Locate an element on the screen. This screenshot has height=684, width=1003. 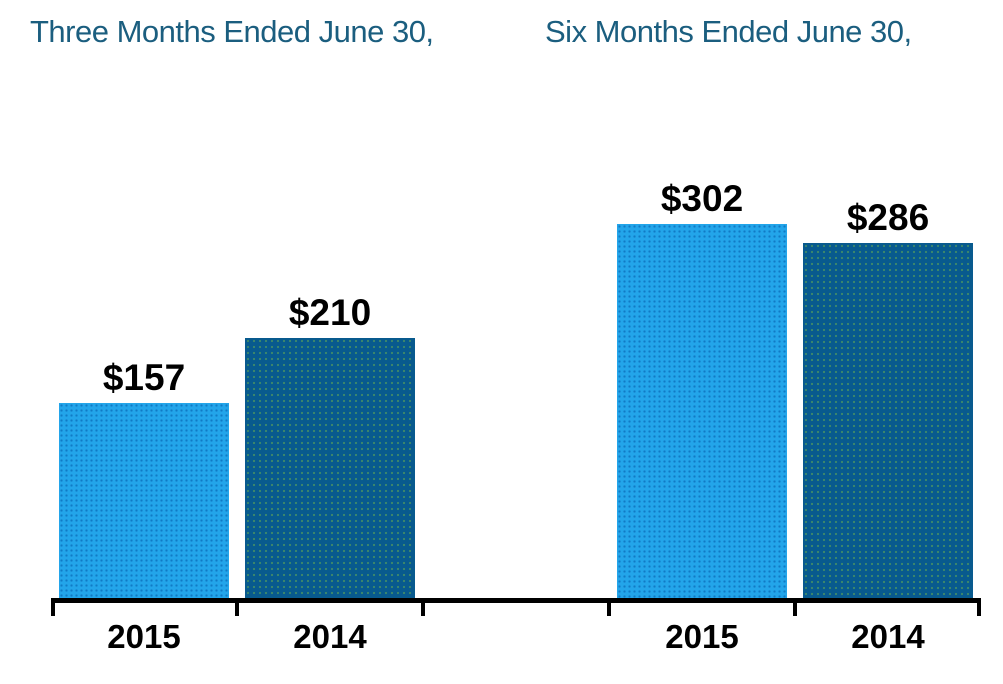
data-label: $210 is located at coordinates (330, 312).